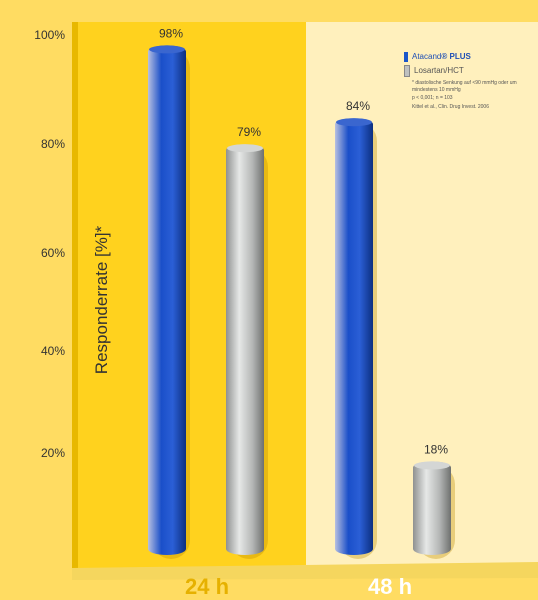  I want to click on bar-atacand-24h, so click(167, 300).